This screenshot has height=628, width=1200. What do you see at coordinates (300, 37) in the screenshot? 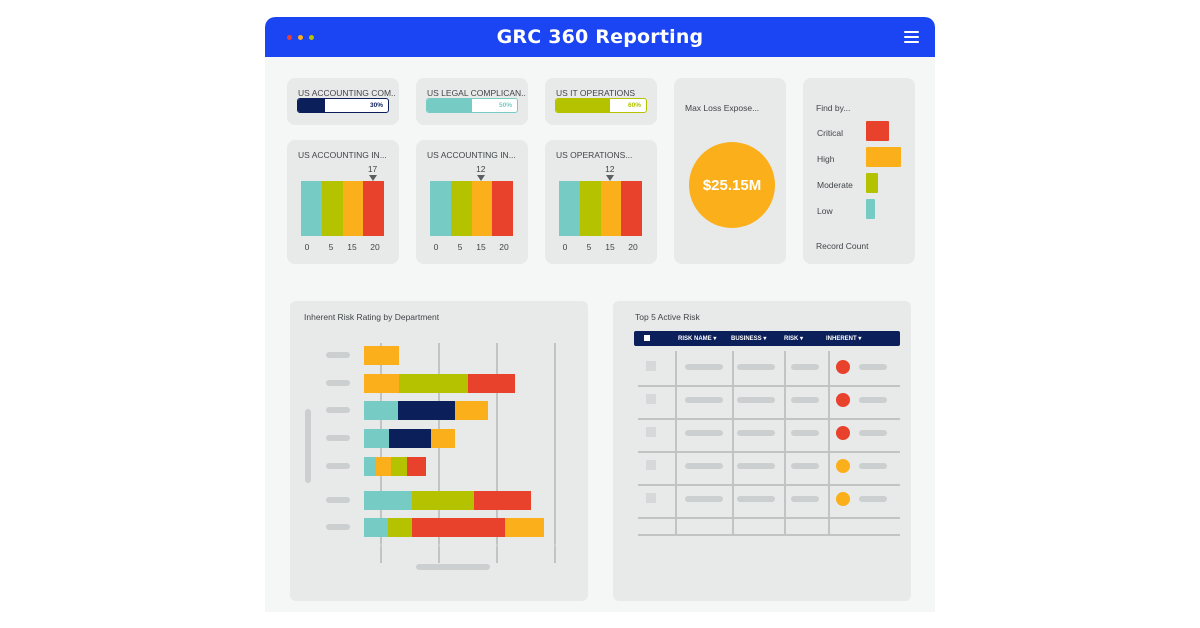
I see `window-dot-yellow` at bounding box center [300, 37].